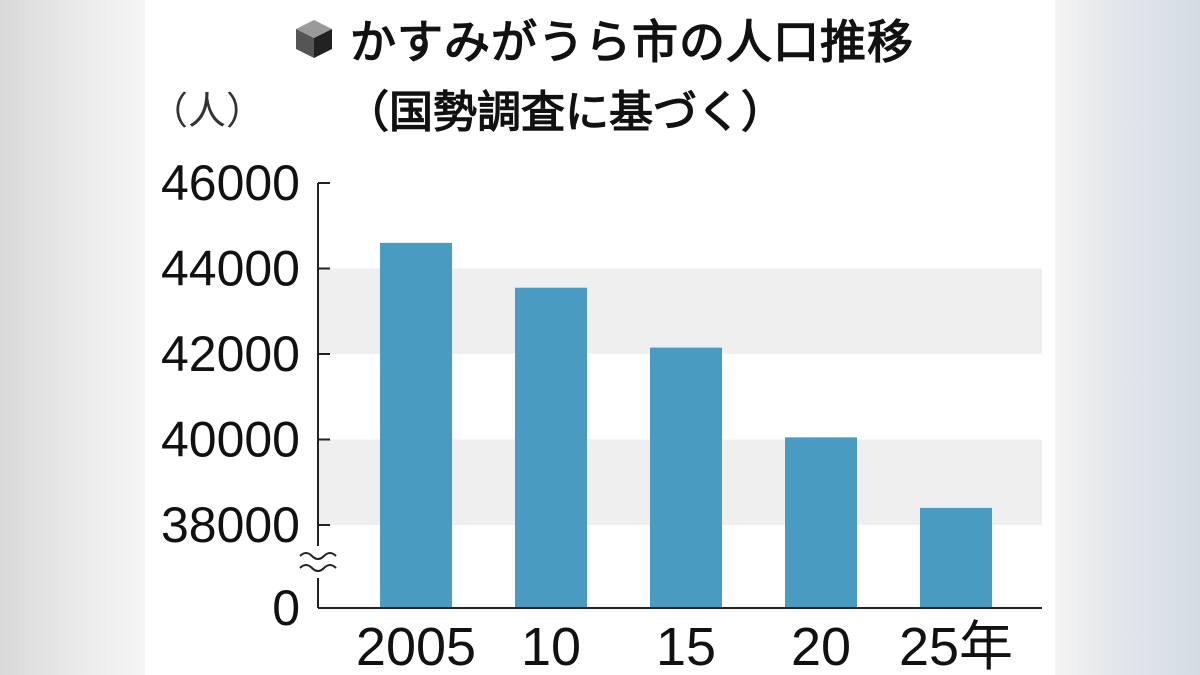 The height and width of the screenshot is (675, 1200). I want to click on cube-icon, so click(314, 39).